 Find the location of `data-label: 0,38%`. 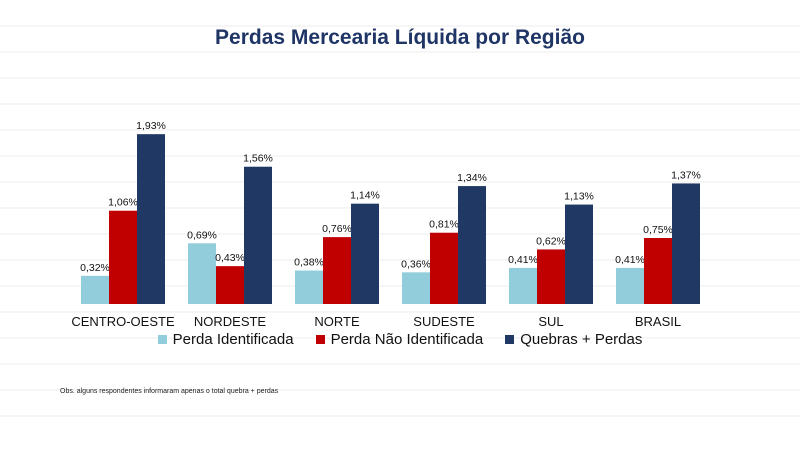

data-label: 0,38% is located at coordinates (309, 263).